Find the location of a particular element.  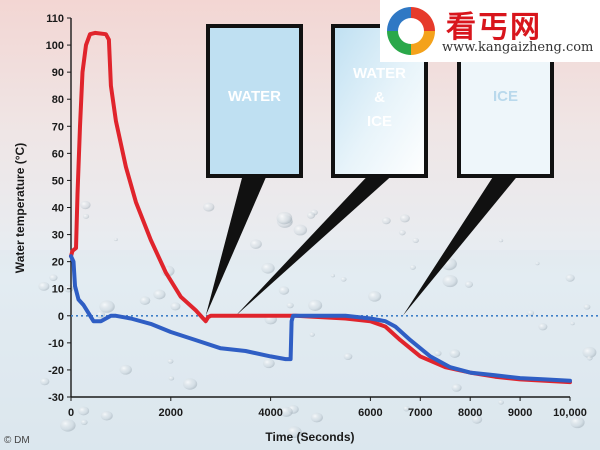

x-tick-label: 8000 is located at coordinates (470, 413).